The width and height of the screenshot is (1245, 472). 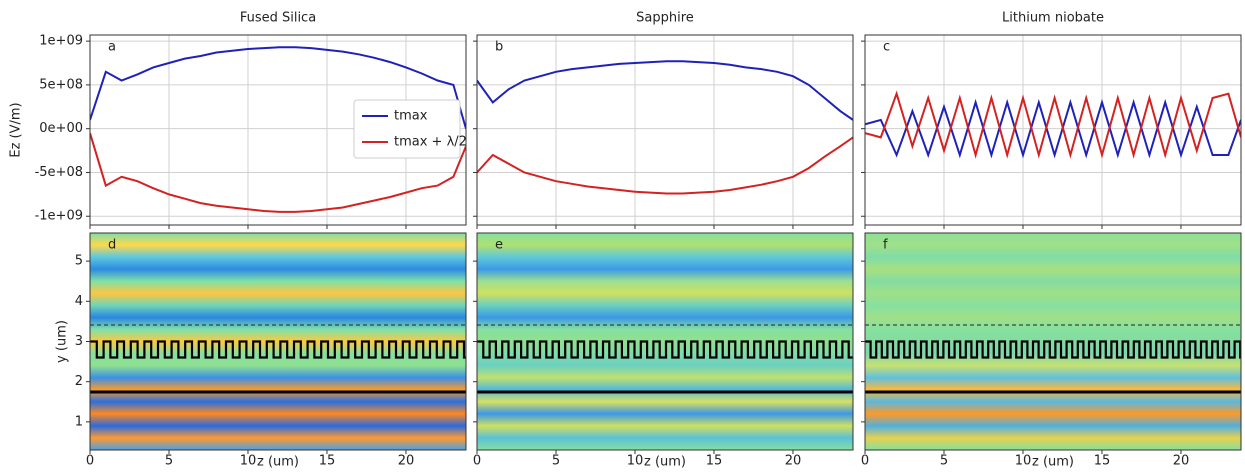 What do you see at coordinates (79, 341) in the screenshot?
I see `y-tick-label: 3` at bounding box center [79, 341].